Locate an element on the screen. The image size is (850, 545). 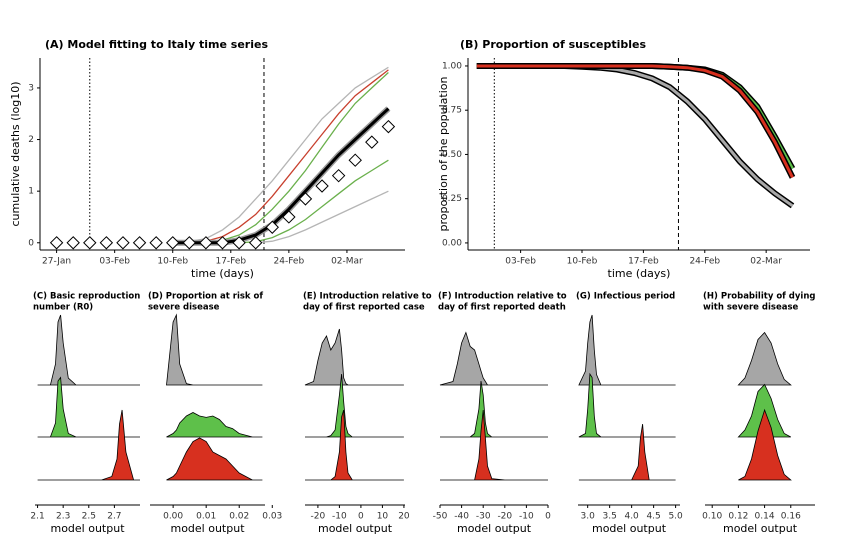
x-tick-label: 2.3 is located at coordinates (63, 517).